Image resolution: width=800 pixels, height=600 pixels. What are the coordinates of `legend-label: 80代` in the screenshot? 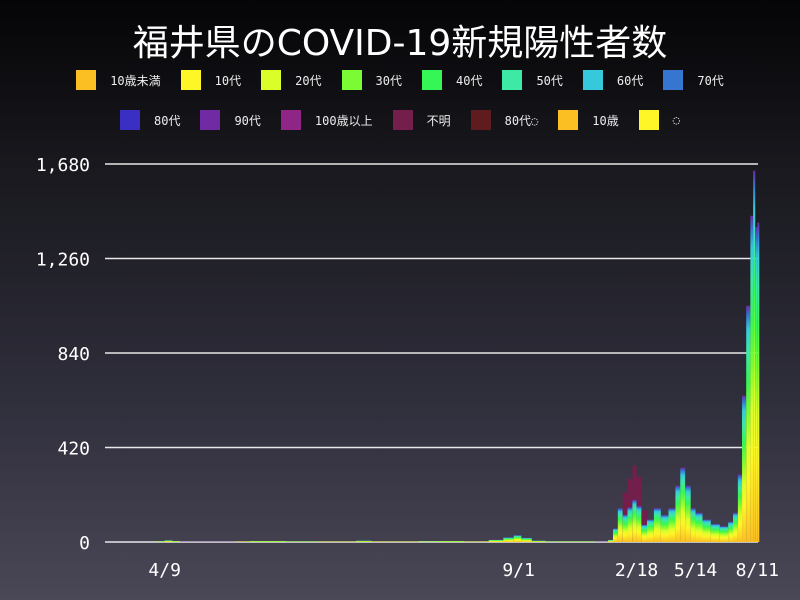 It's located at (167, 120).